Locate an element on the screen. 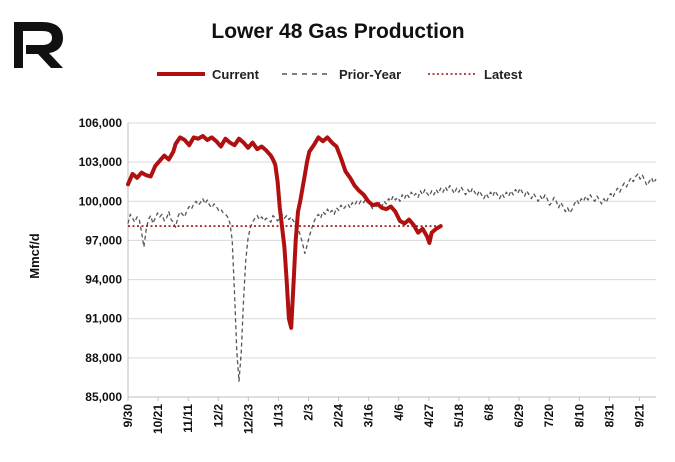 The width and height of the screenshot is (675, 462). x-tick-label: 2/24 is located at coordinates (339, 416).